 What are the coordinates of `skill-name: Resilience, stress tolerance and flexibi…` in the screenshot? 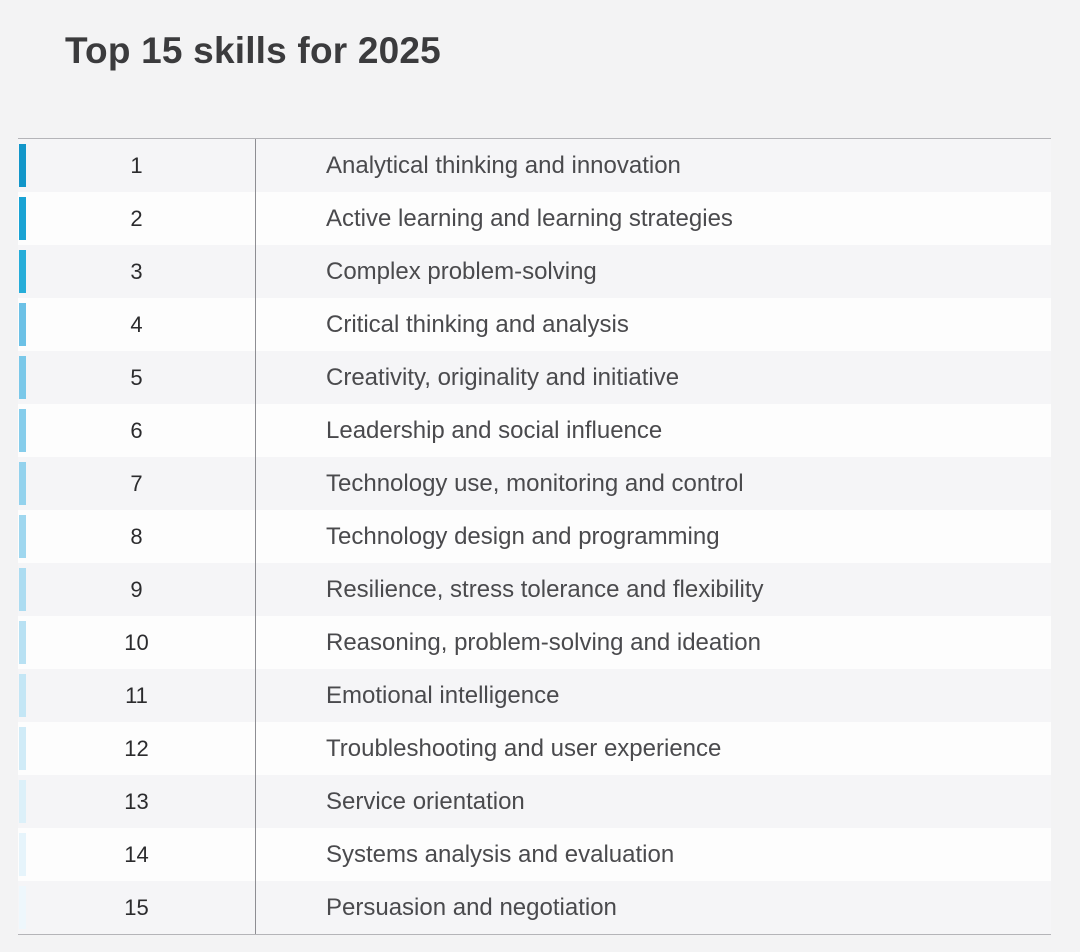 It's located at (545, 589).